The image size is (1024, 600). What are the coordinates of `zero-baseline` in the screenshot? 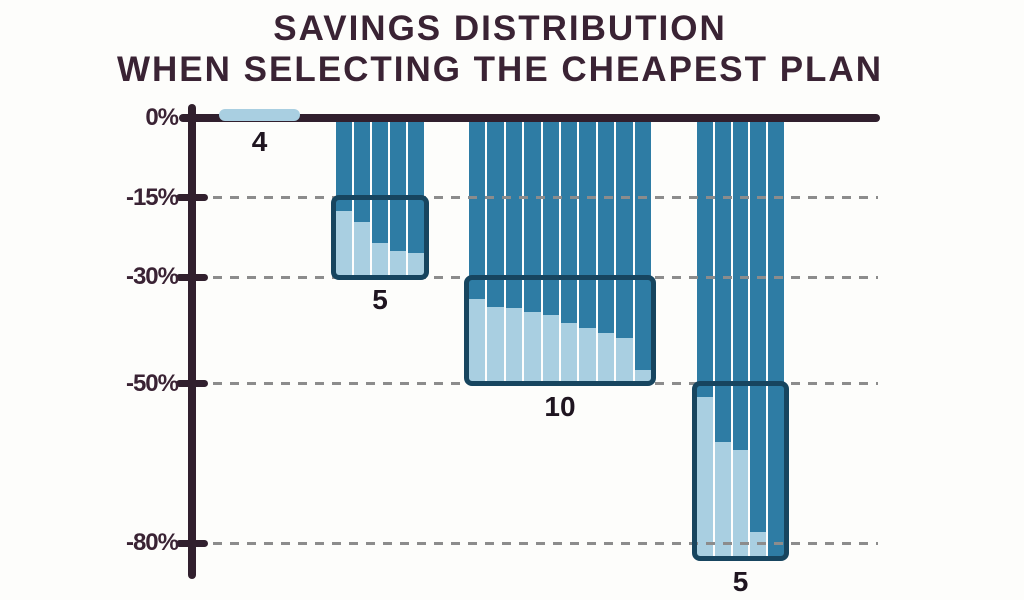 It's located at (529, 117).